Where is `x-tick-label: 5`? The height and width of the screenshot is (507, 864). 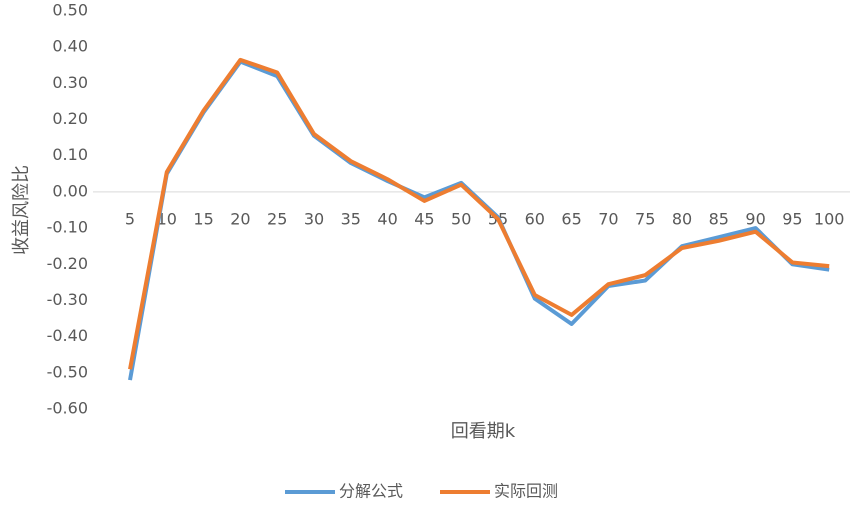
x-tick-label: 5 is located at coordinates (130, 218).